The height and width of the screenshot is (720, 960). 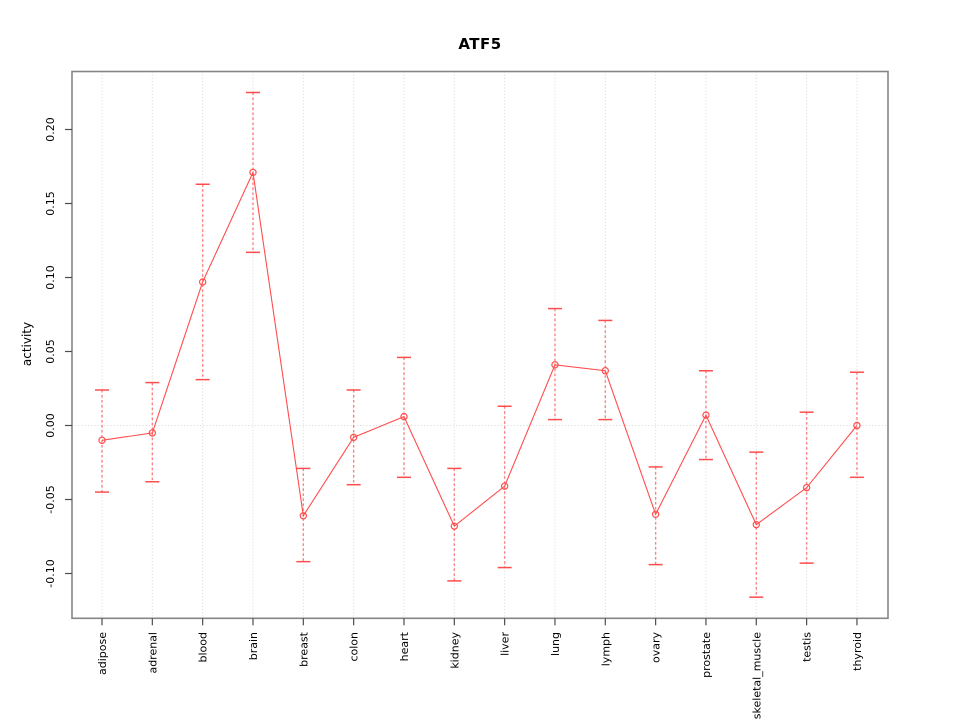 What do you see at coordinates (756, 675) in the screenshot?
I see `x-tick-label: skeletal_muscle` at bounding box center [756, 675].